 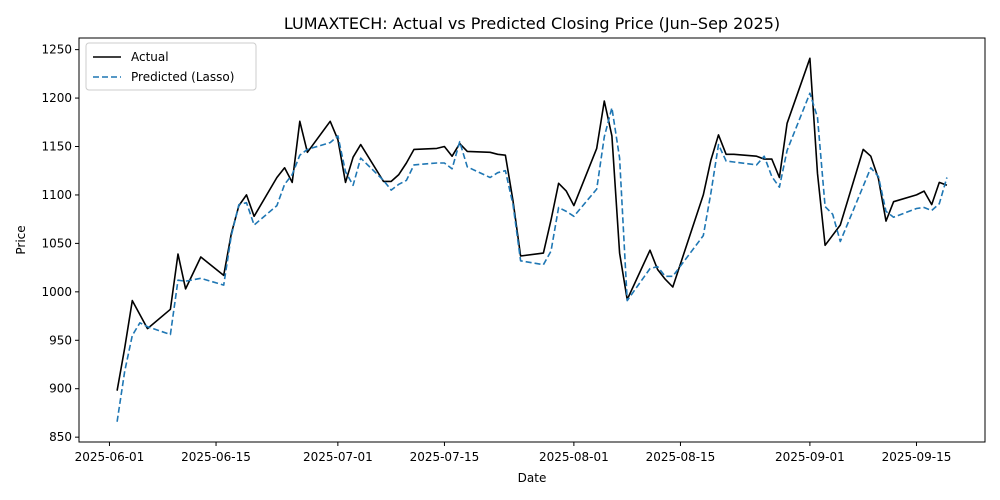 What do you see at coordinates (532, 478) in the screenshot?
I see `x-axis-label: Date` at bounding box center [532, 478].